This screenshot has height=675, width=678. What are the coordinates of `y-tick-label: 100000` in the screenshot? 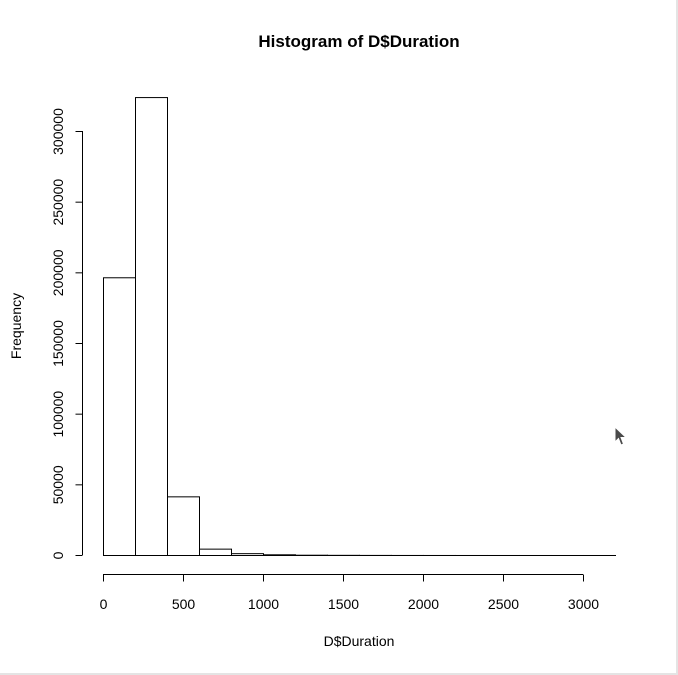 It's located at (58, 414).